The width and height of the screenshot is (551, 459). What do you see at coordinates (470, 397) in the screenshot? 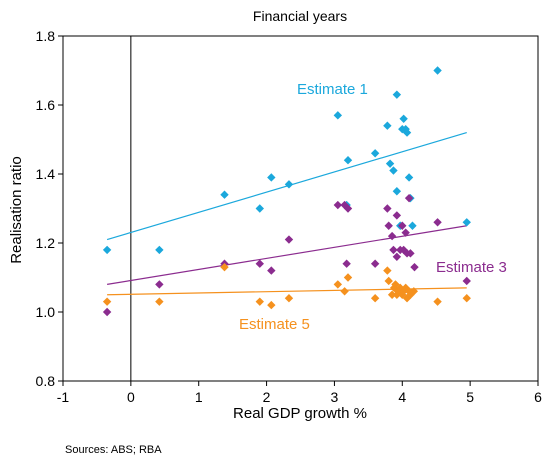
I see `x-tick-label: 5` at bounding box center [470, 397].